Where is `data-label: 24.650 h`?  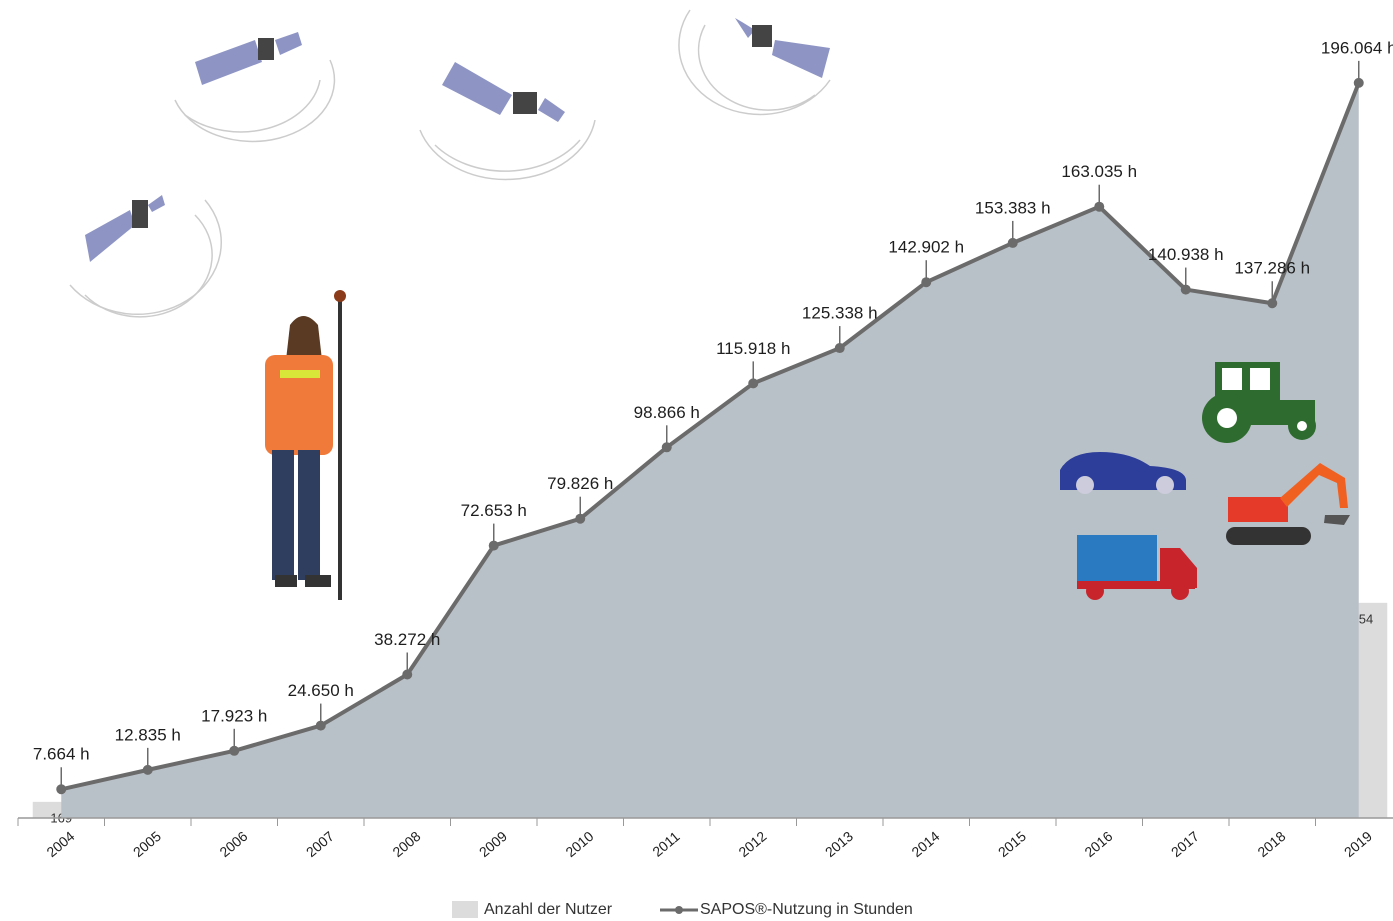
data-label: 24.650 h is located at coordinates (321, 690).